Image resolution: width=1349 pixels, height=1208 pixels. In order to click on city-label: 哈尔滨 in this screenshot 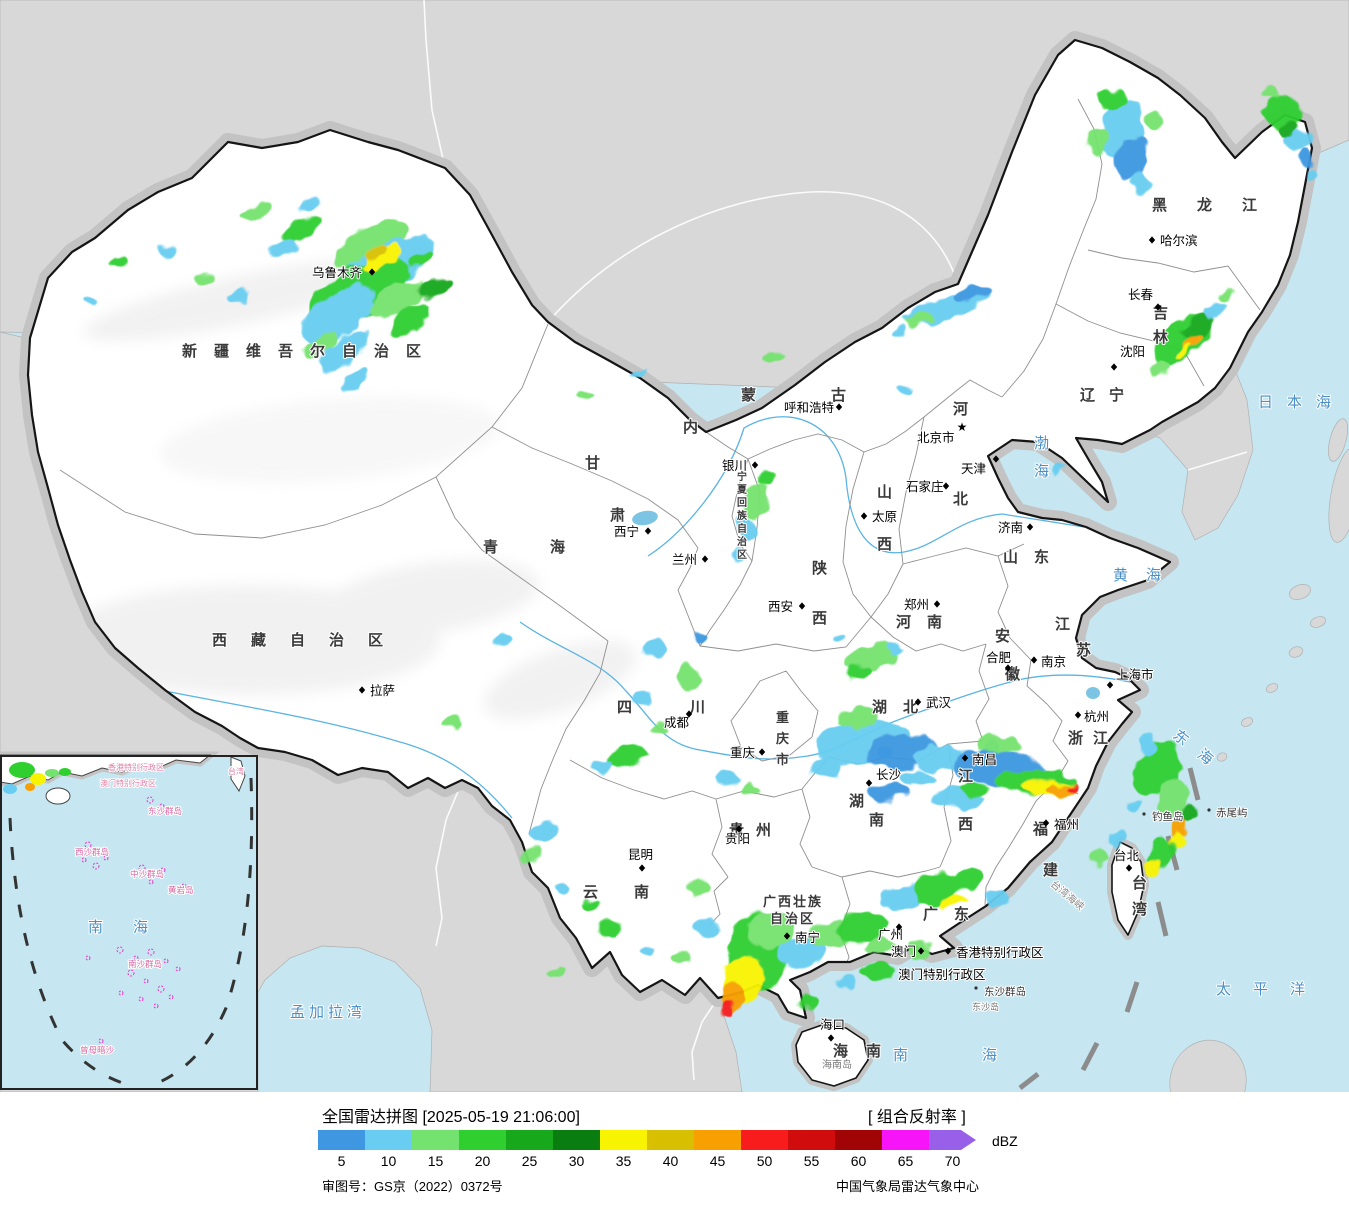, I will do `click(1179, 240)`.